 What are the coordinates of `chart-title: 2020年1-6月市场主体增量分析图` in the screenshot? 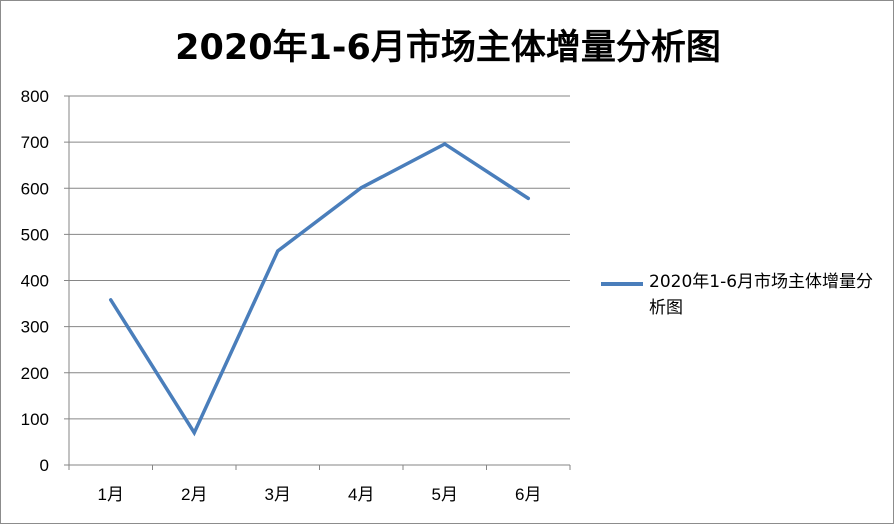 It's located at (448, 48).